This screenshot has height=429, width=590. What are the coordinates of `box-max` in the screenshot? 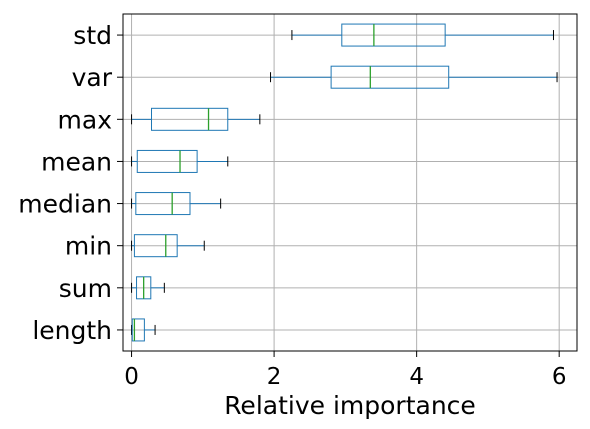 It's located at (196, 119).